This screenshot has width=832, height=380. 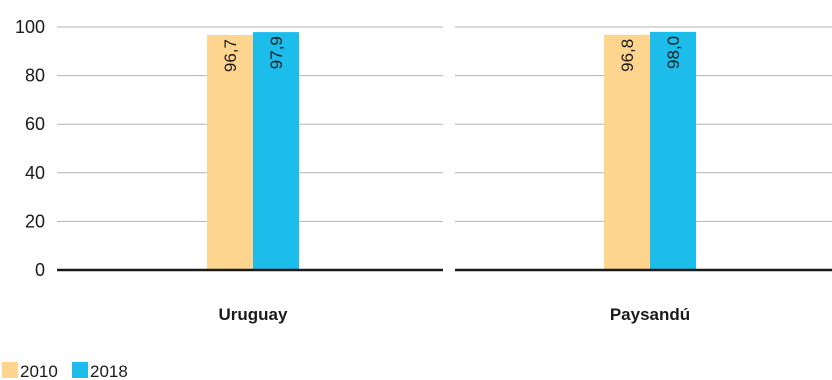 I want to click on legend-label: 2010, so click(x=39, y=371).